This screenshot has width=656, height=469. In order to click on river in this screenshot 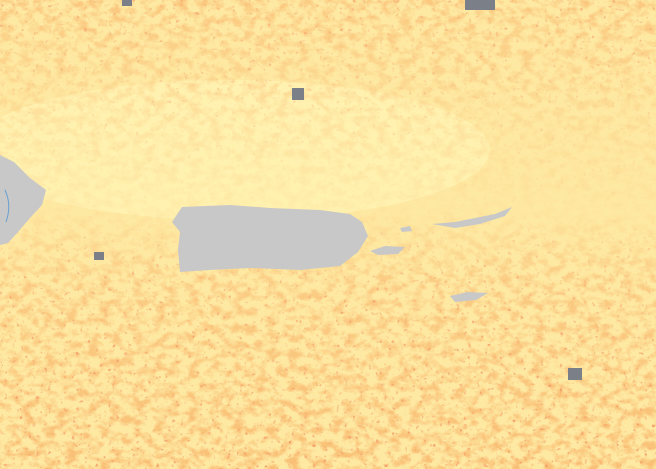, I will do `click(7, 206)`.